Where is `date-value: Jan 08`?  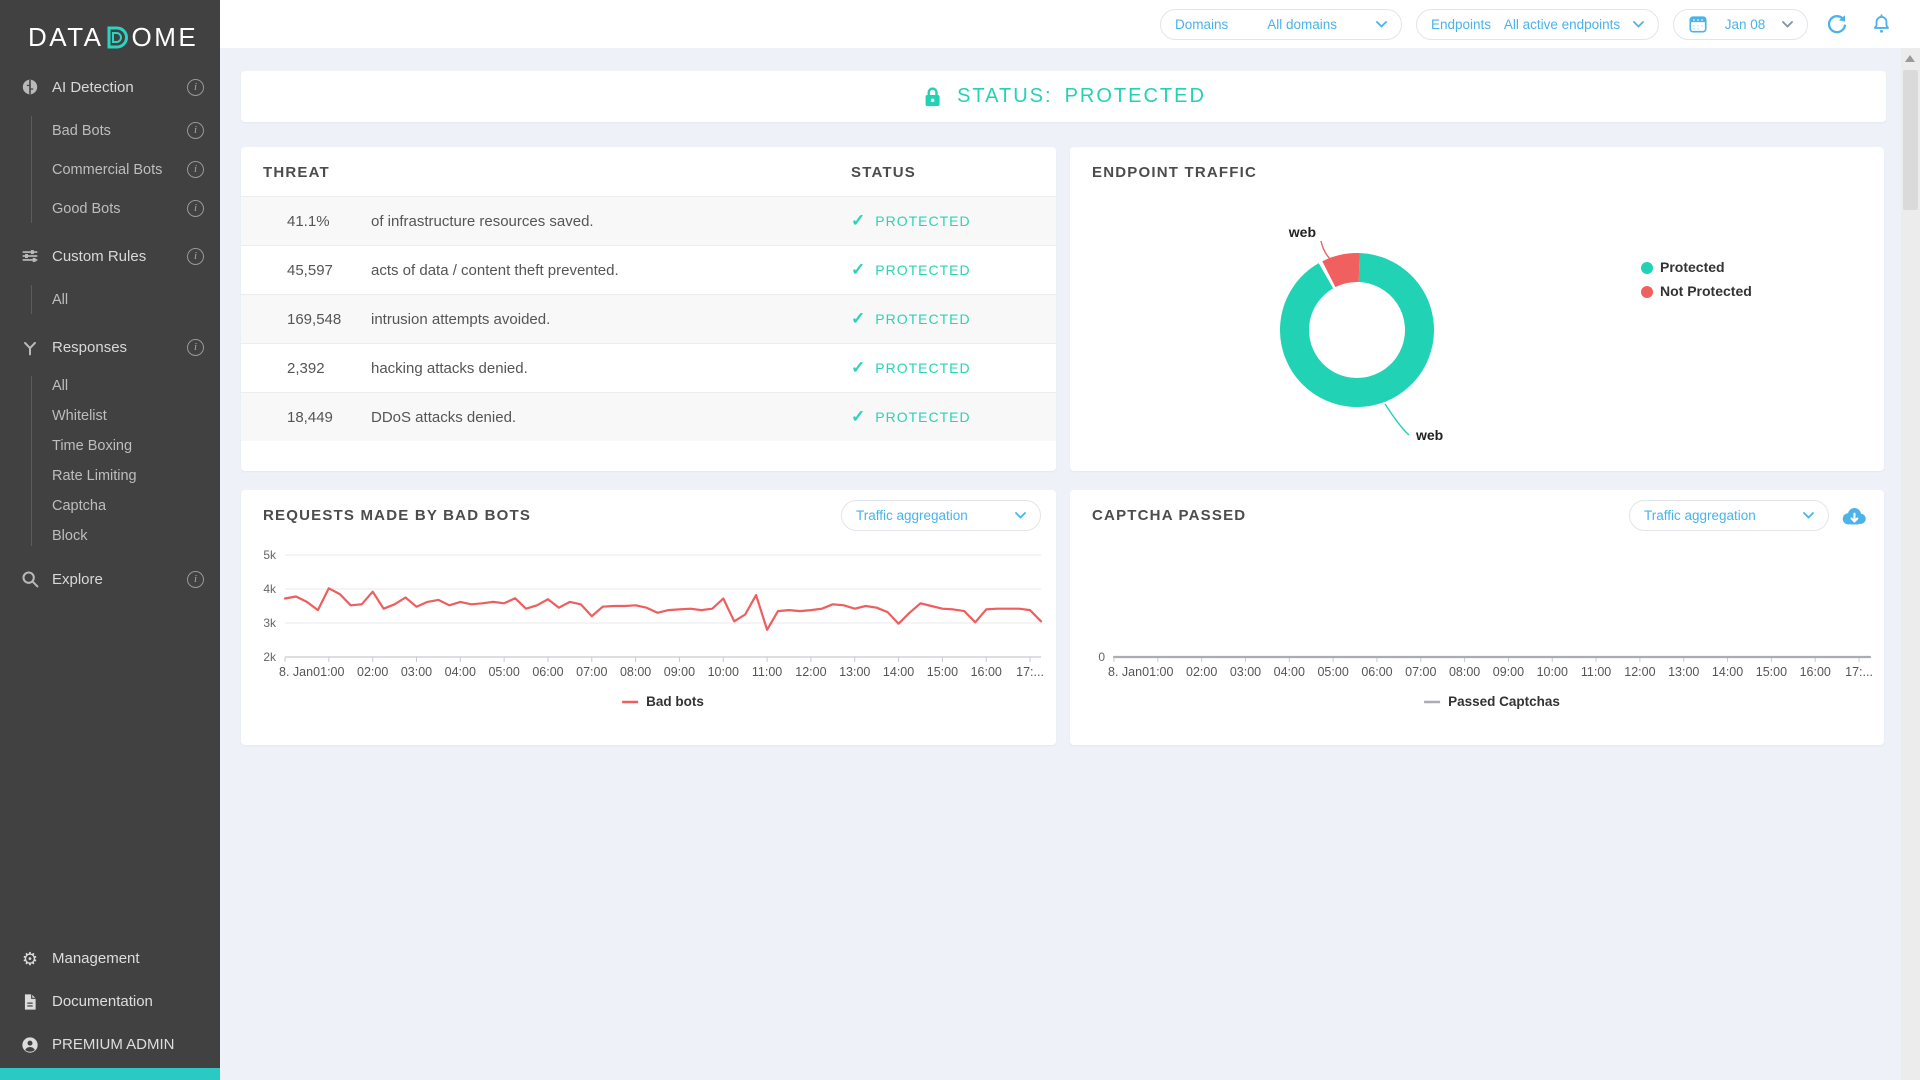
date-value: Jan 08 is located at coordinates (1745, 24).